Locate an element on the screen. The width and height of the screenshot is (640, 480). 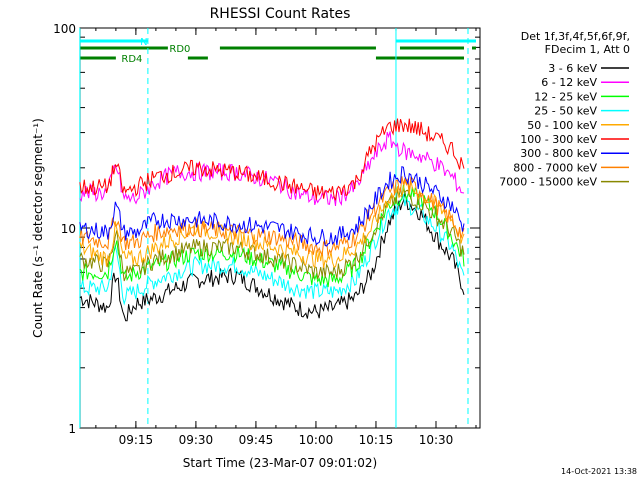
y-axis-label: Count Rate (s⁻¹ detector segment⁻¹) is located at coordinates (38, 228).